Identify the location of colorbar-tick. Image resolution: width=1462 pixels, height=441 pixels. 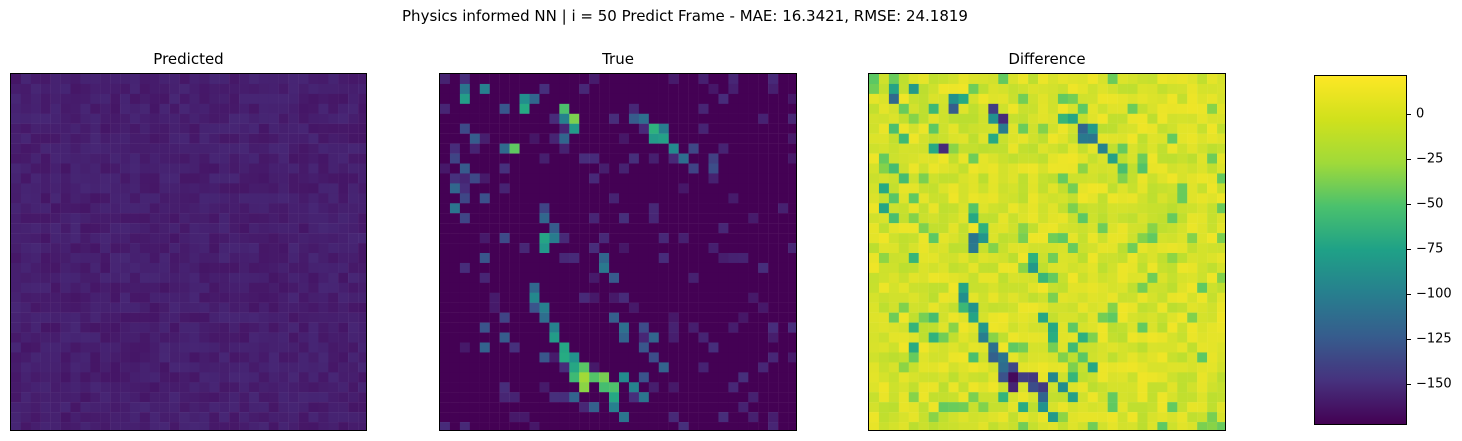
(1408, 384).